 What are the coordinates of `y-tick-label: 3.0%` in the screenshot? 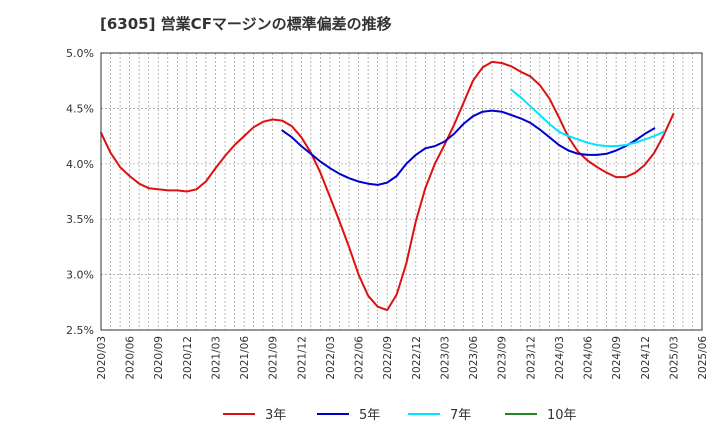 It's located at (80, 275).